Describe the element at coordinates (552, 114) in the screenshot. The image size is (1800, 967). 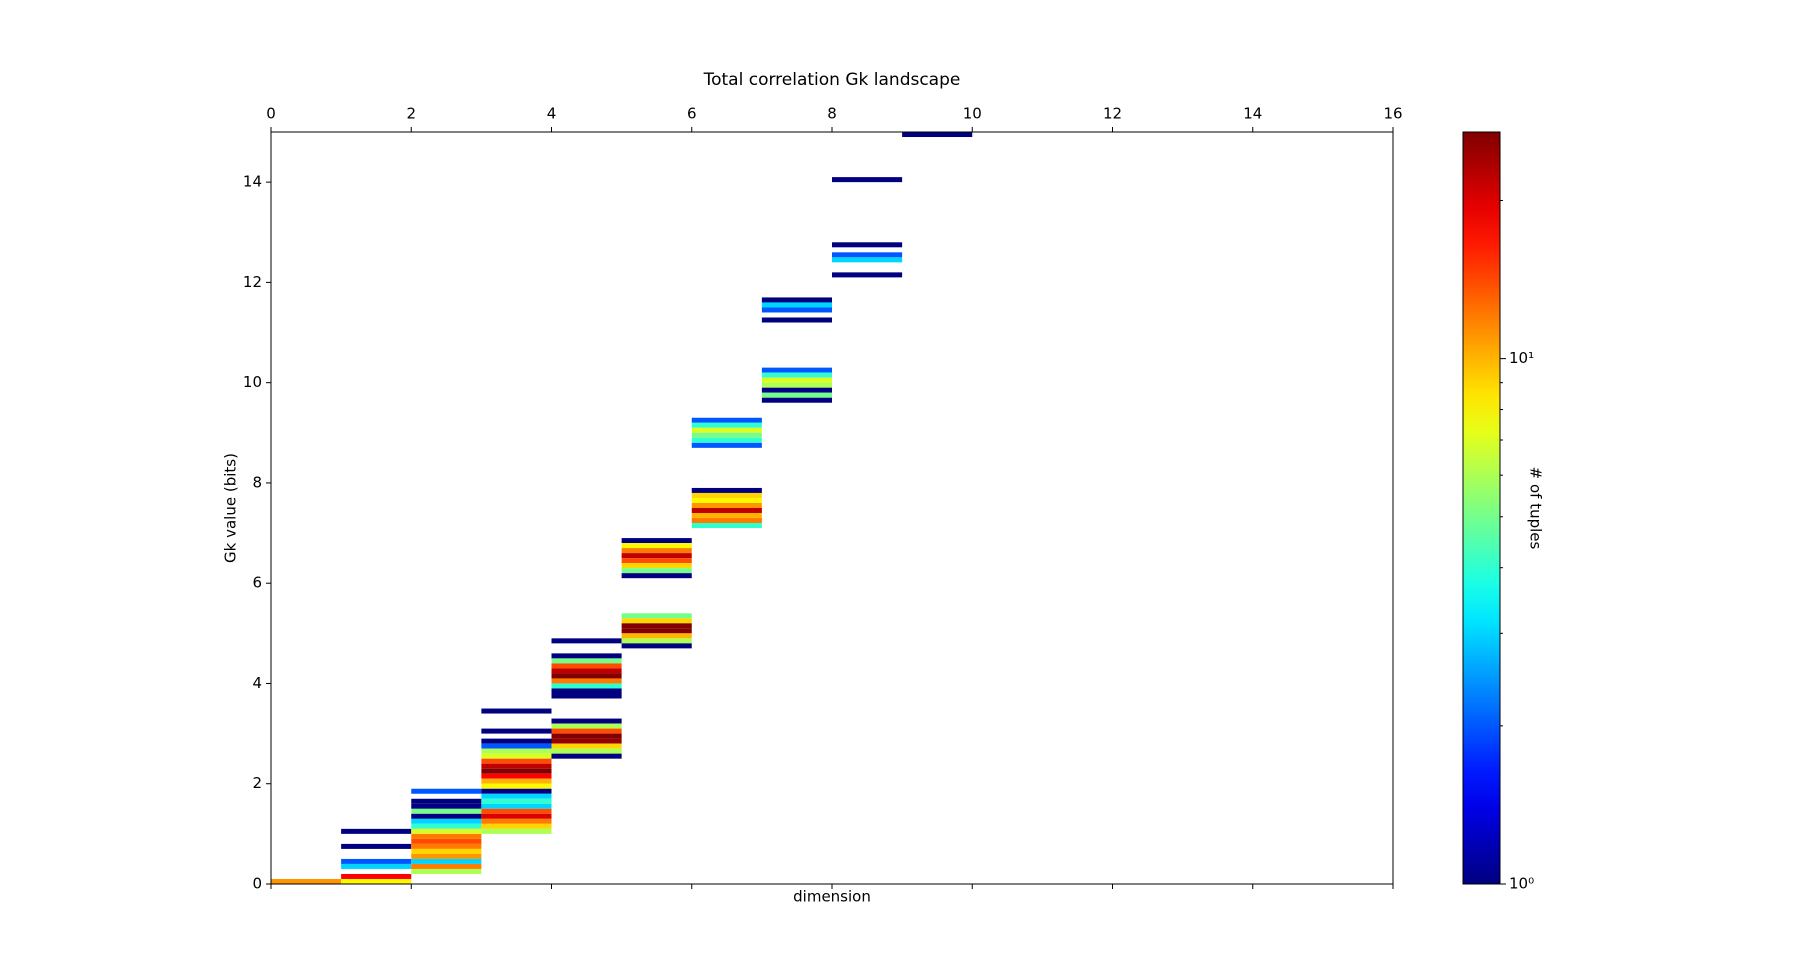
I see `x-tick-label: 4` at that location.